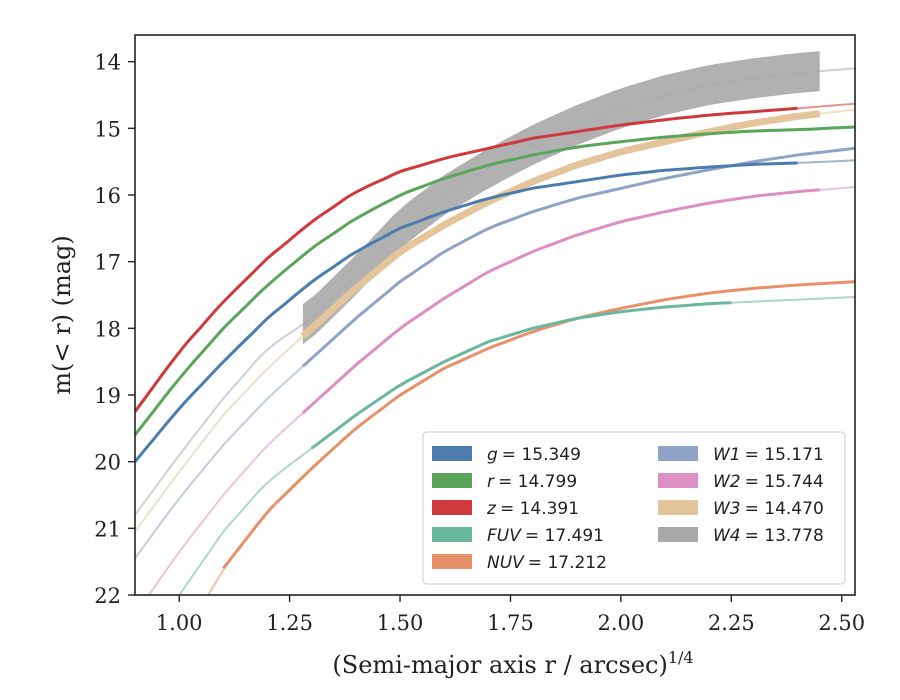 Image resolution: width=900 pixels, height=700 pixels. I want to click on legend-swatch-w2, so click(678, 480).